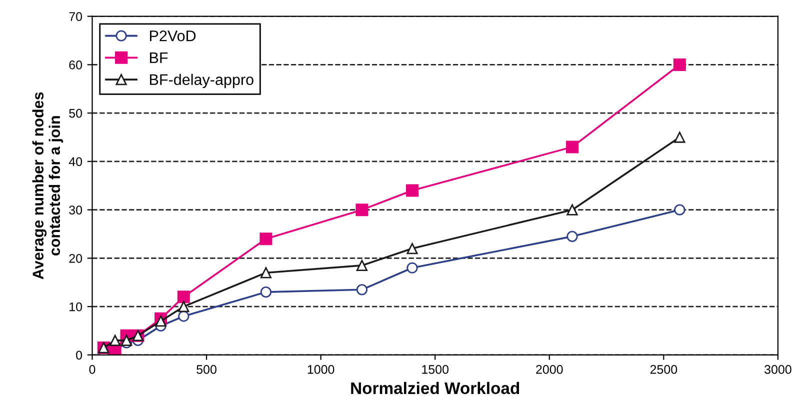  Describe the element at coordinates (173, 36) in the screenshot. I see `legend-label: P2VoD` at that location.